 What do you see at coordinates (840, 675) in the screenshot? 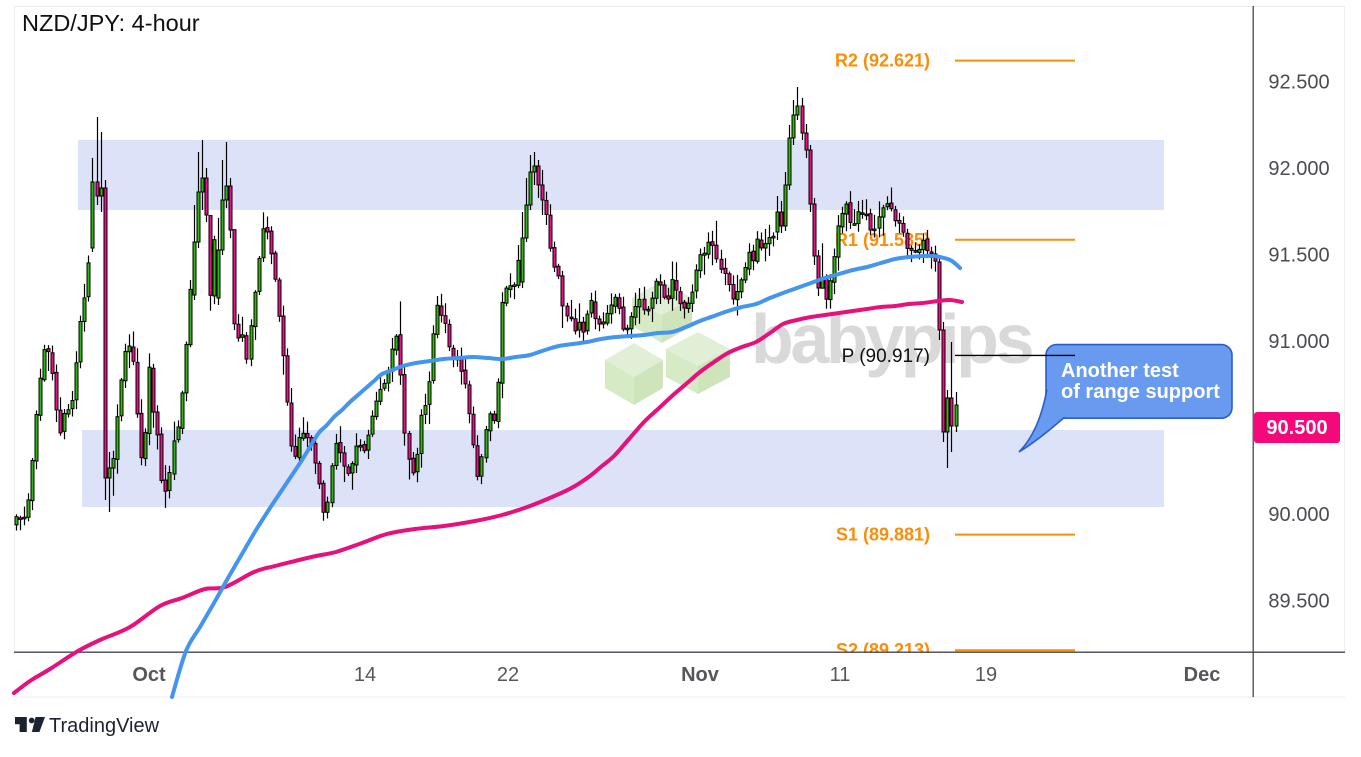
I see `svg-text: 11` at bounding box center [840, 675].